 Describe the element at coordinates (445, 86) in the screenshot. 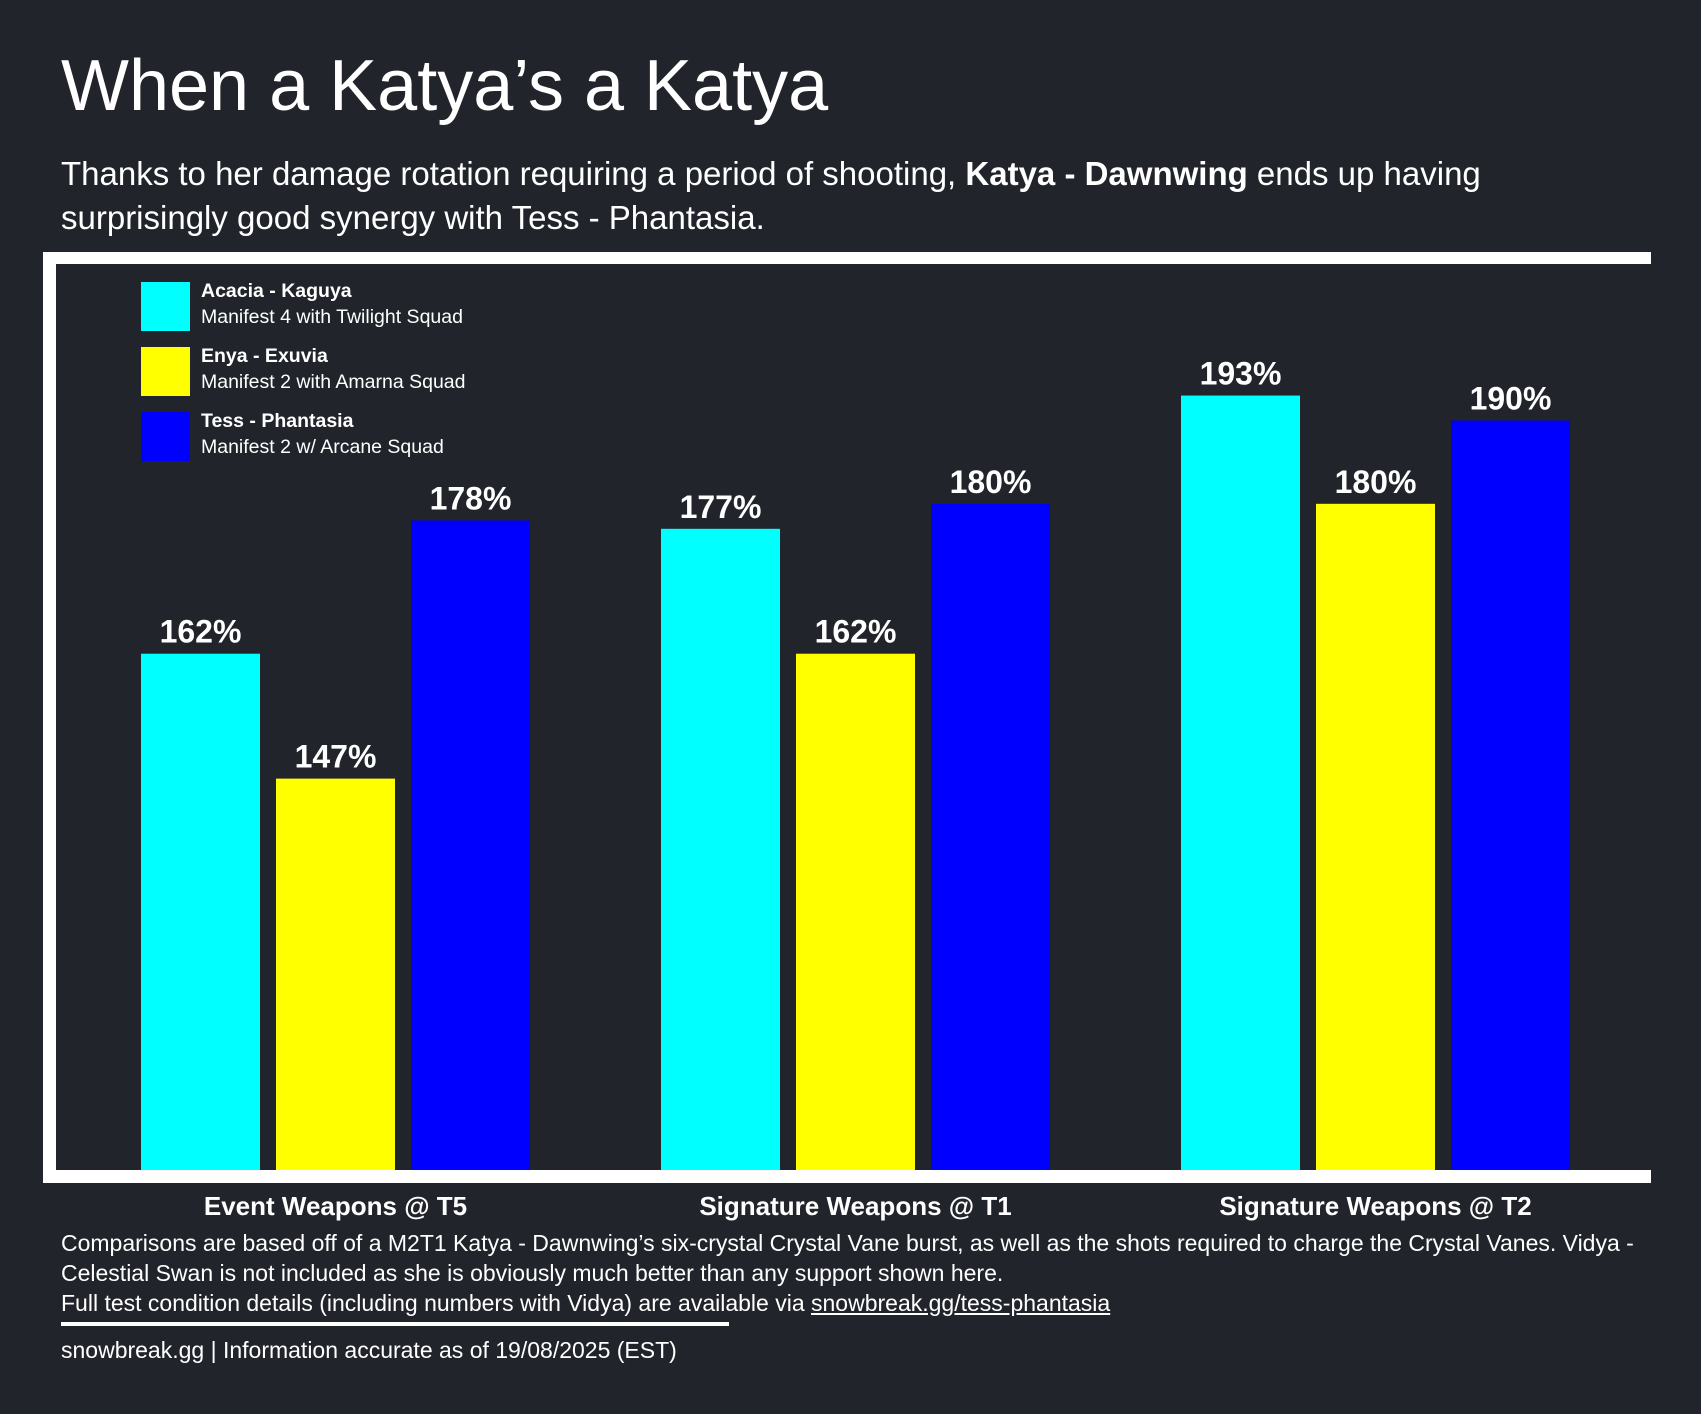

I see `chart-title: When a Katya’s a Katya` at that location.